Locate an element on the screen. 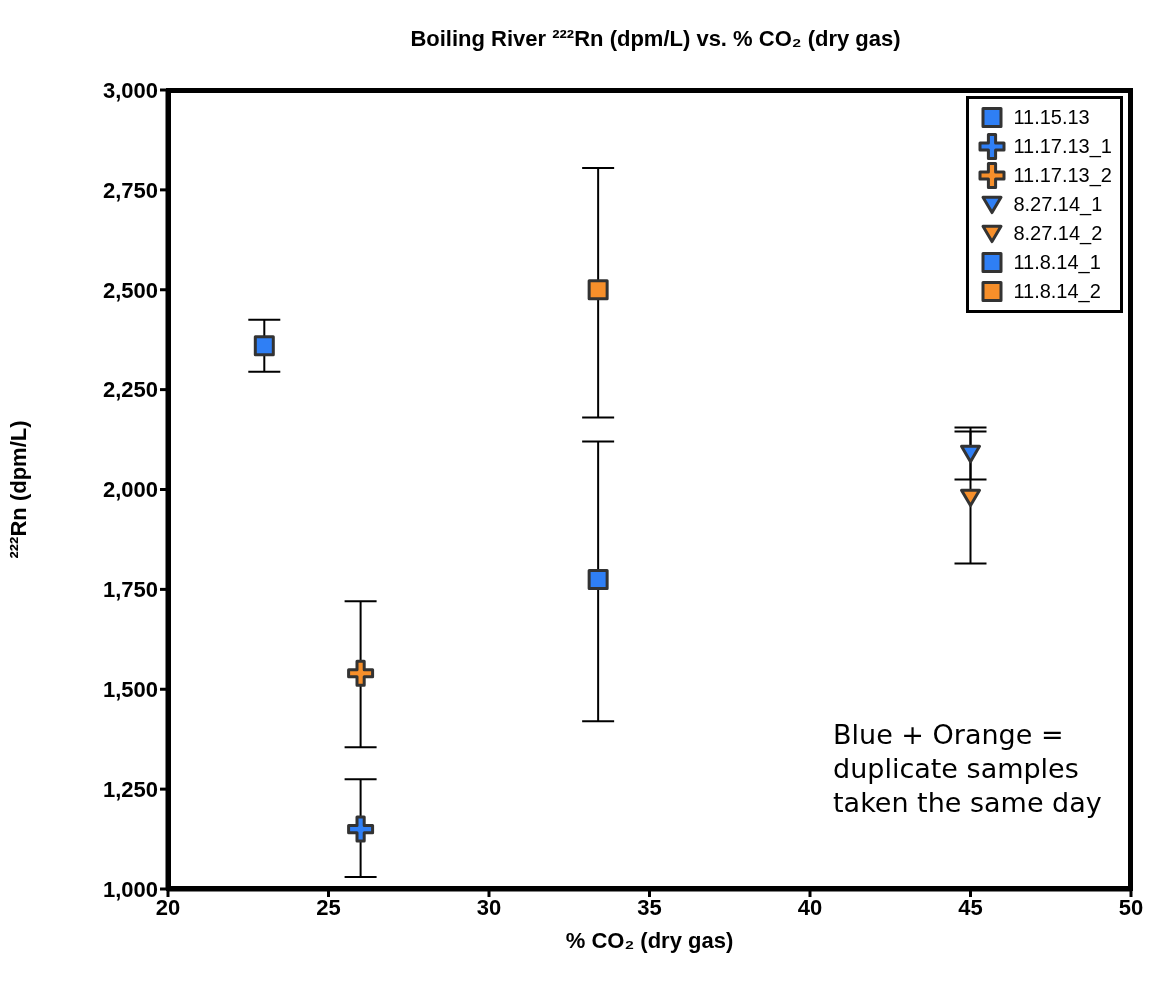  annotation: Blue + Orange = duplicate samples taken the same day is located at coordinates (968, 769).